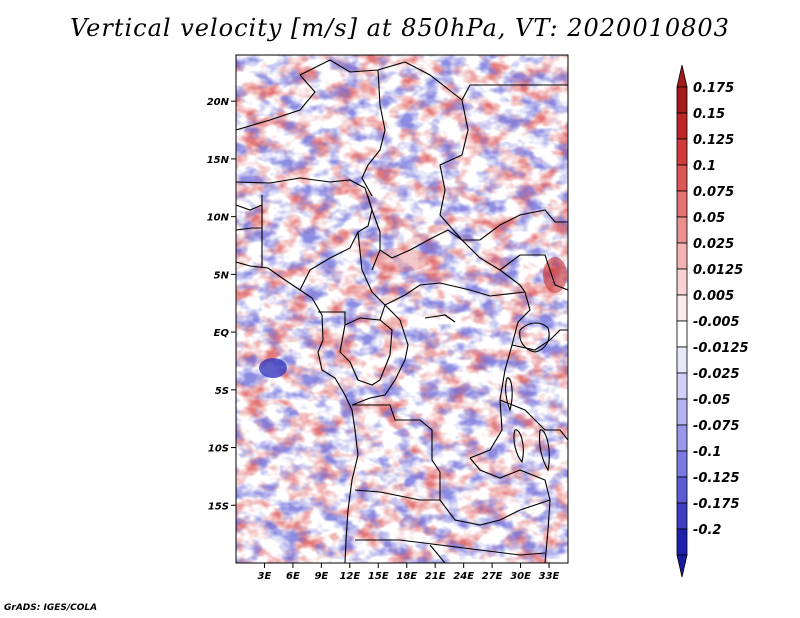 The image size is (800, 618). I want to click on colorbar-level-label: -0.175, so click(716, 504).